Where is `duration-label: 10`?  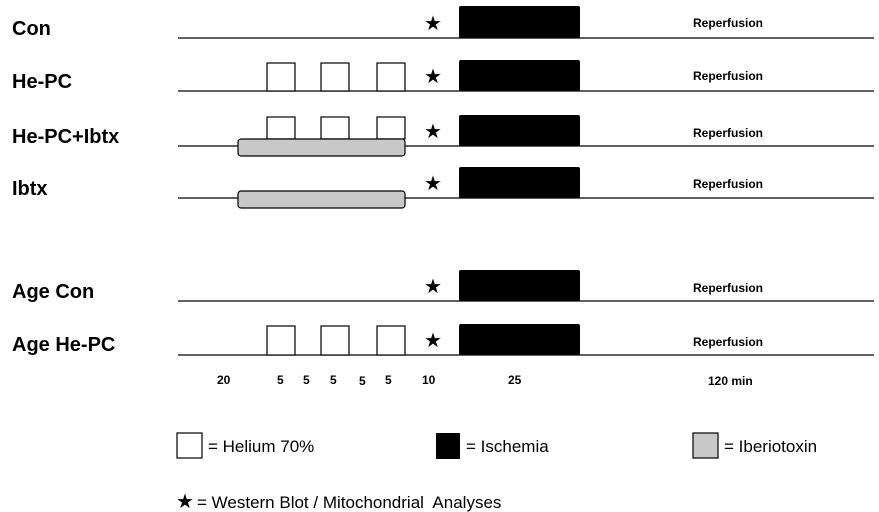
duration-label: 10 is located at coordinates (429, 380).